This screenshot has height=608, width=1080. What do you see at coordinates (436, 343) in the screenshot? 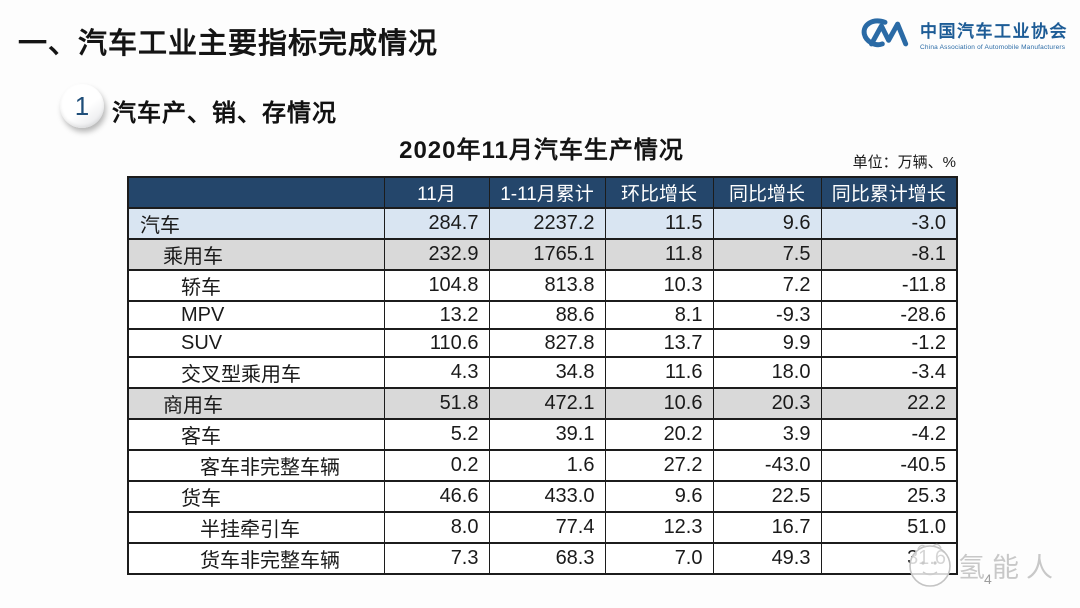
I see `cell-value: 110.6` at bounding box center [436, 343].